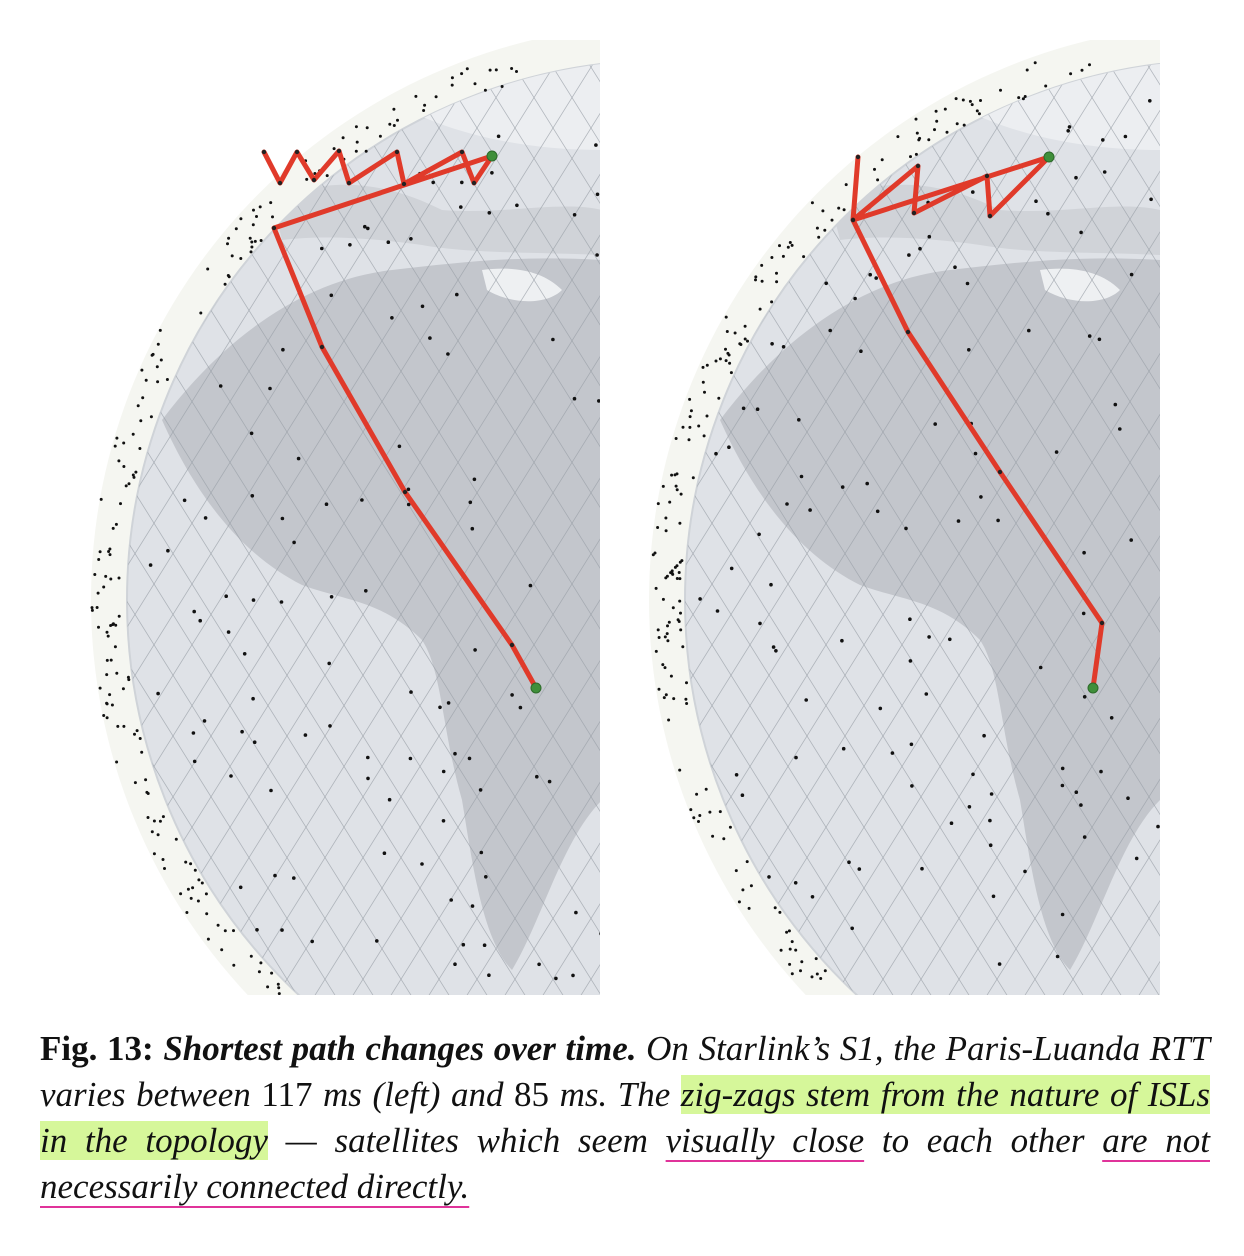 Image resolution: width=1244 pixels, height=1256 pixels. What do you see at coordinates (1093, 688) in the screenshot?
I see `endpoint-luanda` at bounding box center [1093, 688].